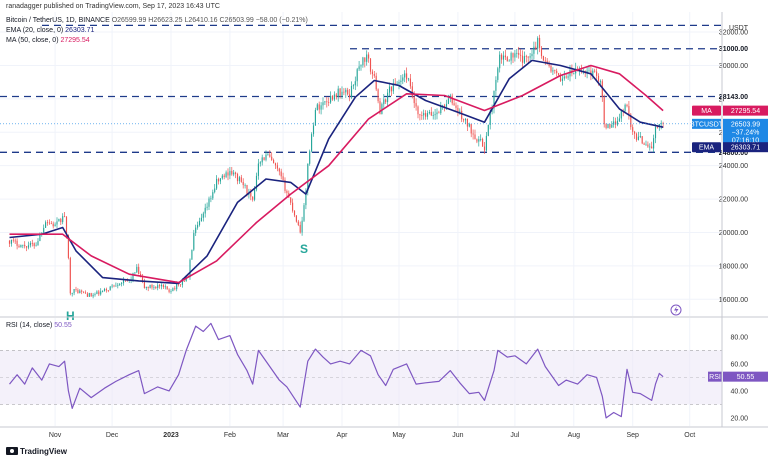 The height and width of the screenshot is (463, 768). I want to click on x-tick-label: Nov, so click(55, 435).